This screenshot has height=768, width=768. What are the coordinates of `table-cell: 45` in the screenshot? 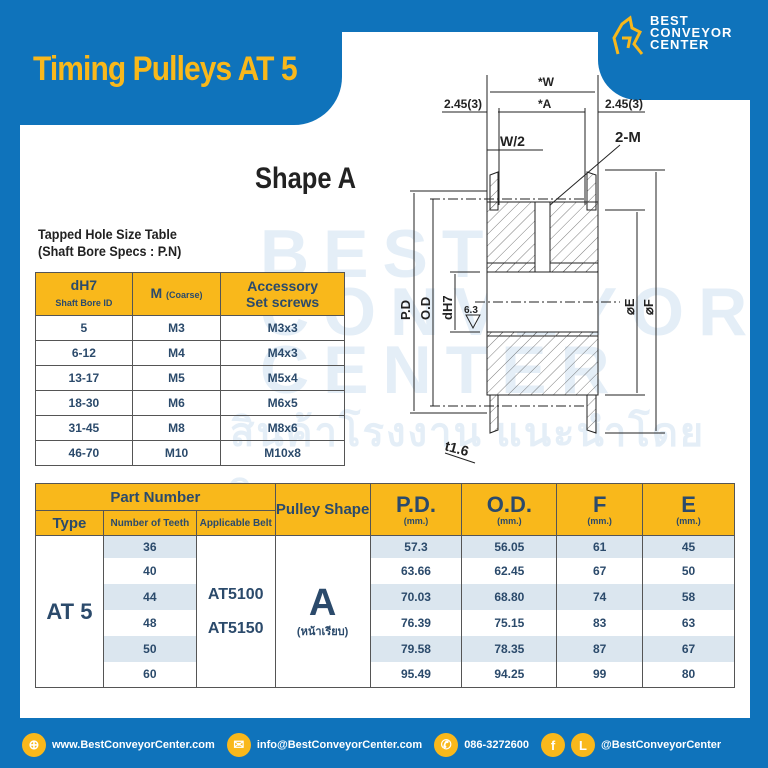 It's located at (688, 546).